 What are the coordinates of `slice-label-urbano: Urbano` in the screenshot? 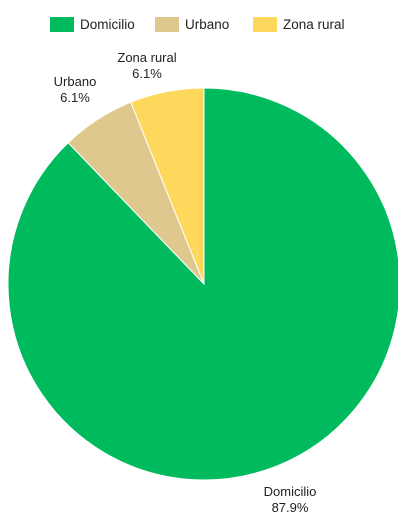 It's located at (75, 81).